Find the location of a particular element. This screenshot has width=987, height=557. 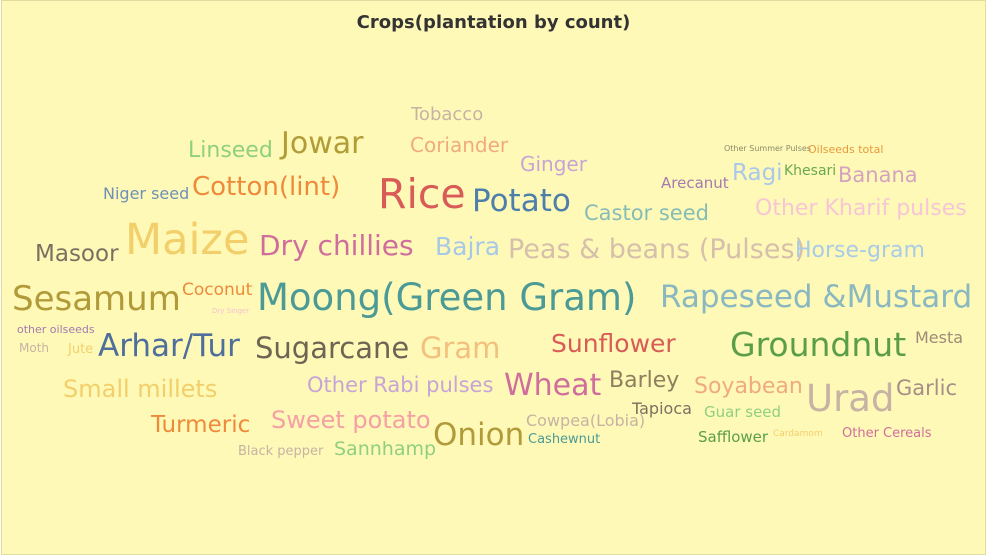

word-sannhamp: Sannhamp is located at coordinates (385, 449).